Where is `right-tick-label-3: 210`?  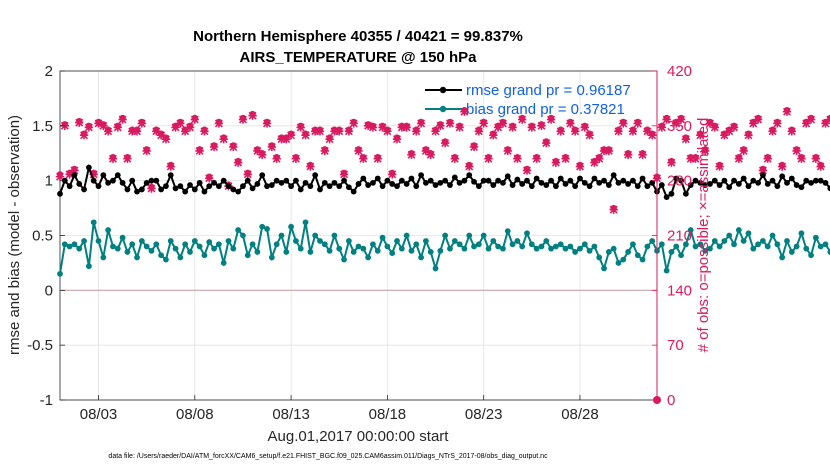 right-tick-label-3: 210 is located at coordinates (679, 236).